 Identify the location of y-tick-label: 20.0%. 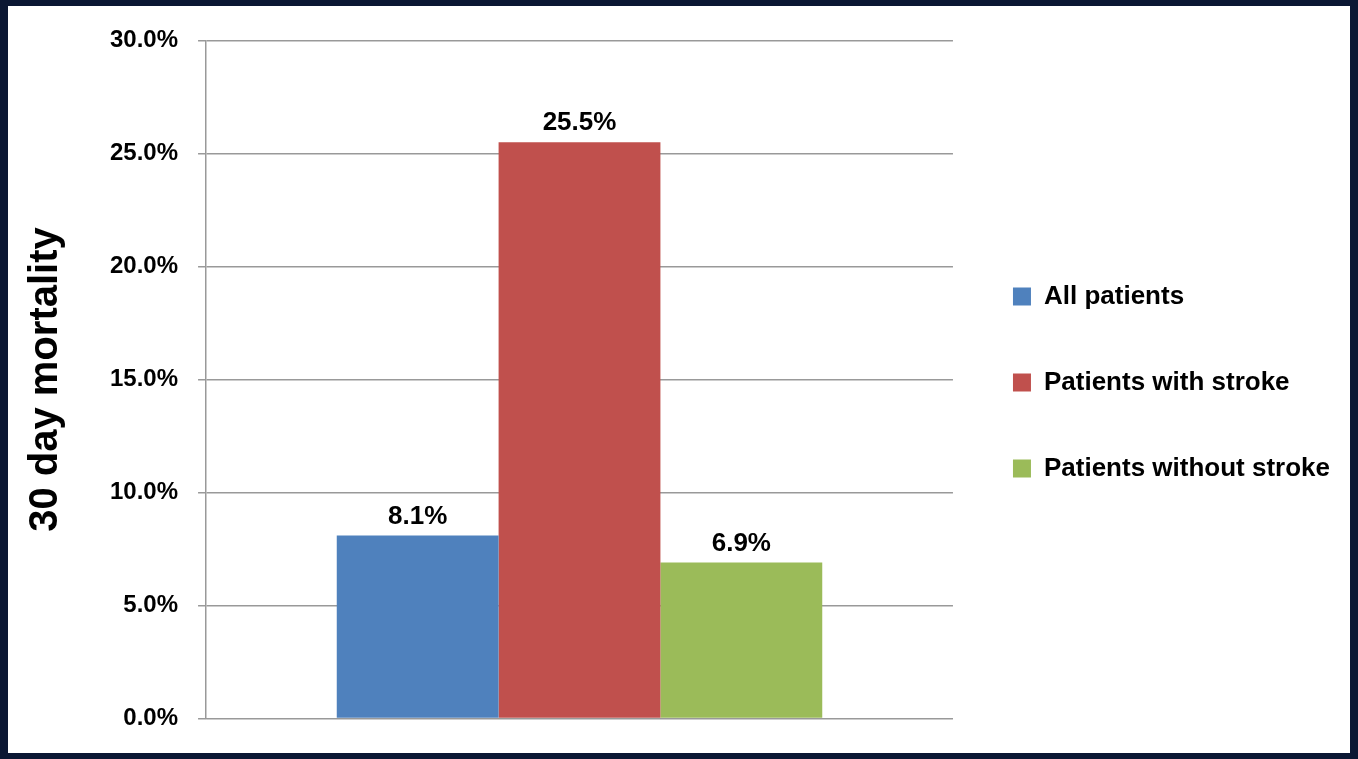
(144, 265).